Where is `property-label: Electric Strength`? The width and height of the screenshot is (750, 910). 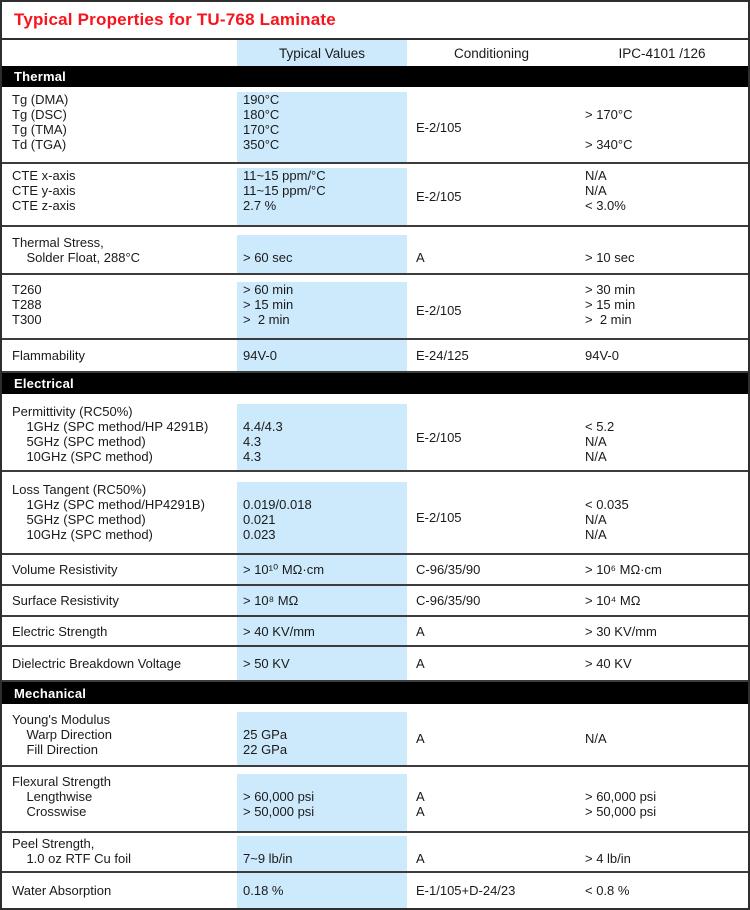
property-label: Electric Strength is located at coordinates (60, 631).